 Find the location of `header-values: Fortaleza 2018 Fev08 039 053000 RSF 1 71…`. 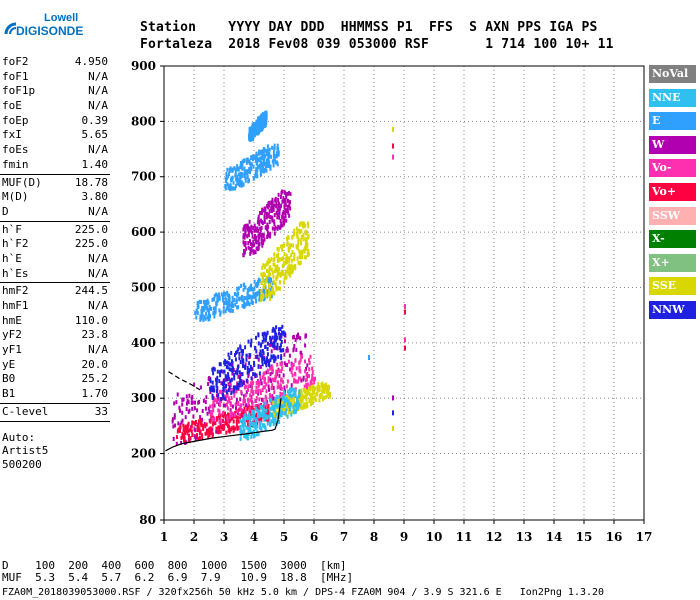

header-values: Fortaleza 2018 Fev08 039 053000 RSF 1 71… is located at coordinates (377, 44).